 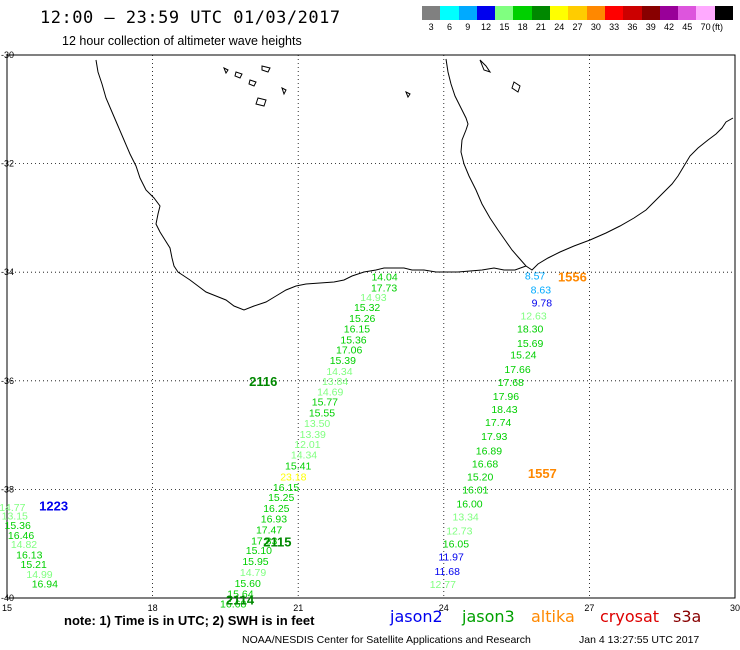 I want to click on wave-height-value: 12.63, so click(x=533, y=317).